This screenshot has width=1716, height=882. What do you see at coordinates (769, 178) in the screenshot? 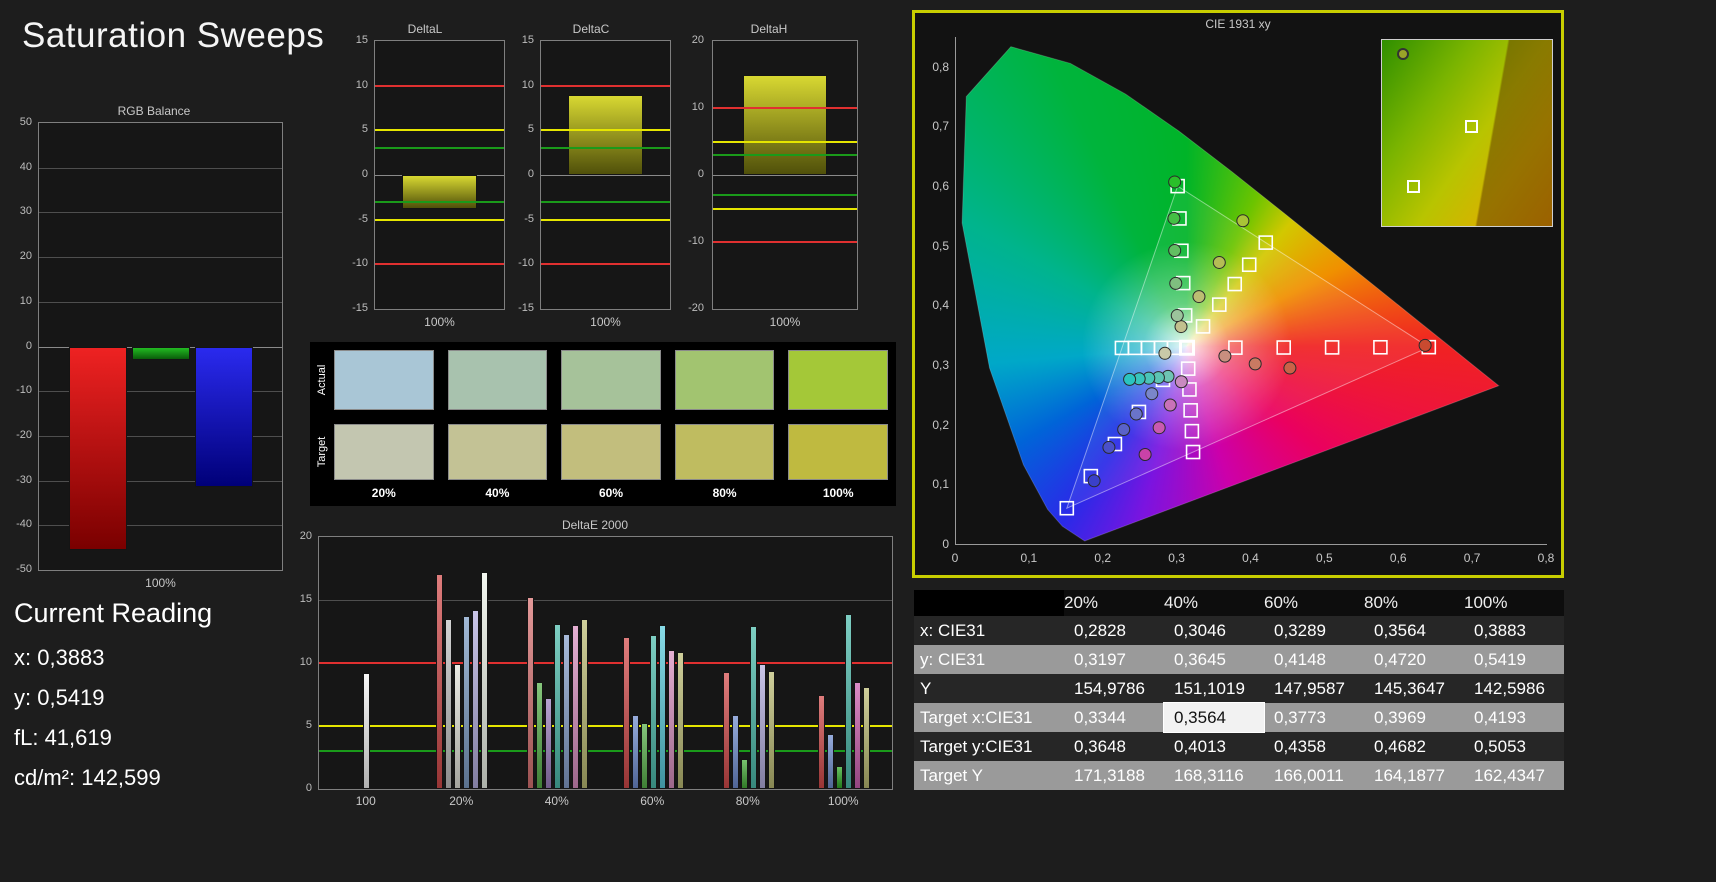
I see `delta-h-panel: DeltaH 20 10 0 -10 -20 100%` at bounding box center [769, 178].